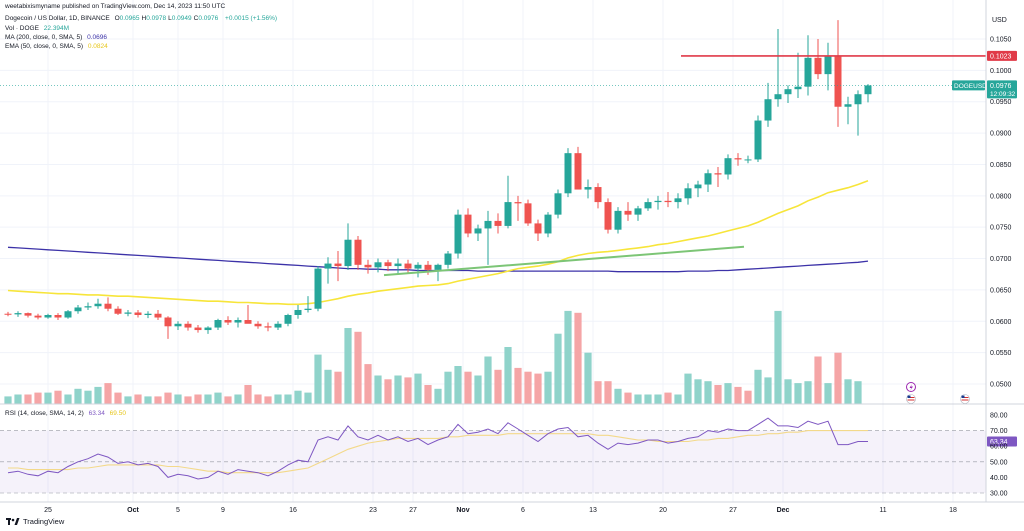 The image size is (1024, 531). What do you see at coordinates (437, 448) in the screenshot?
I see `rsi-line` at bounding box center [437, 448].